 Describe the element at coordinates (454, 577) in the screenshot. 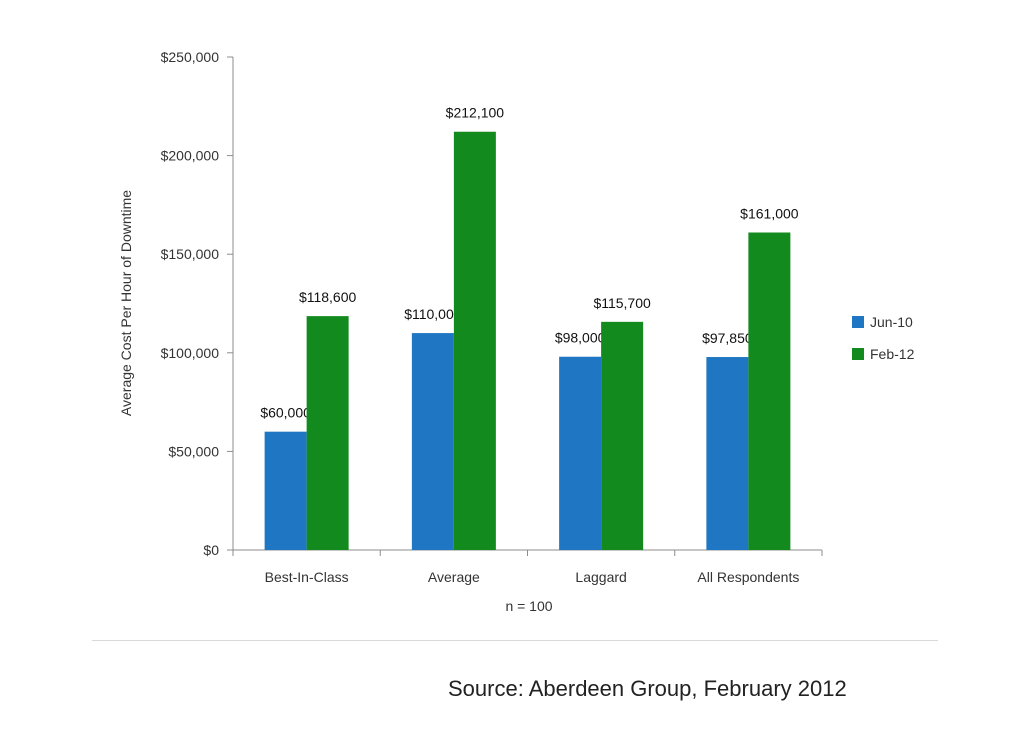

I see `x-category-label: Average` at that location.